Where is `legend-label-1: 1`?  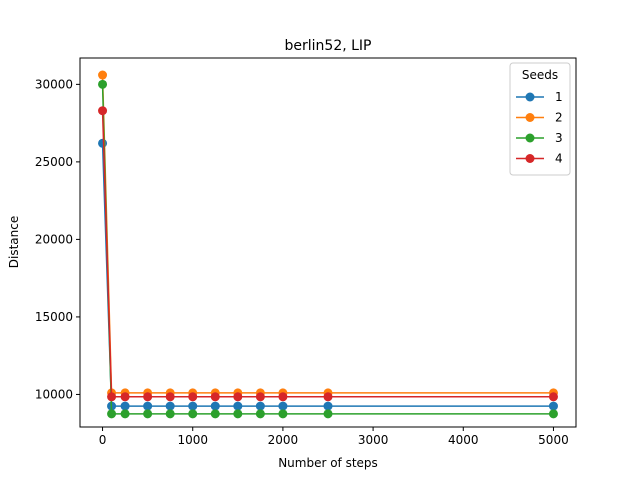
legend-label-1: 1 is located at coordinates (559, 97).